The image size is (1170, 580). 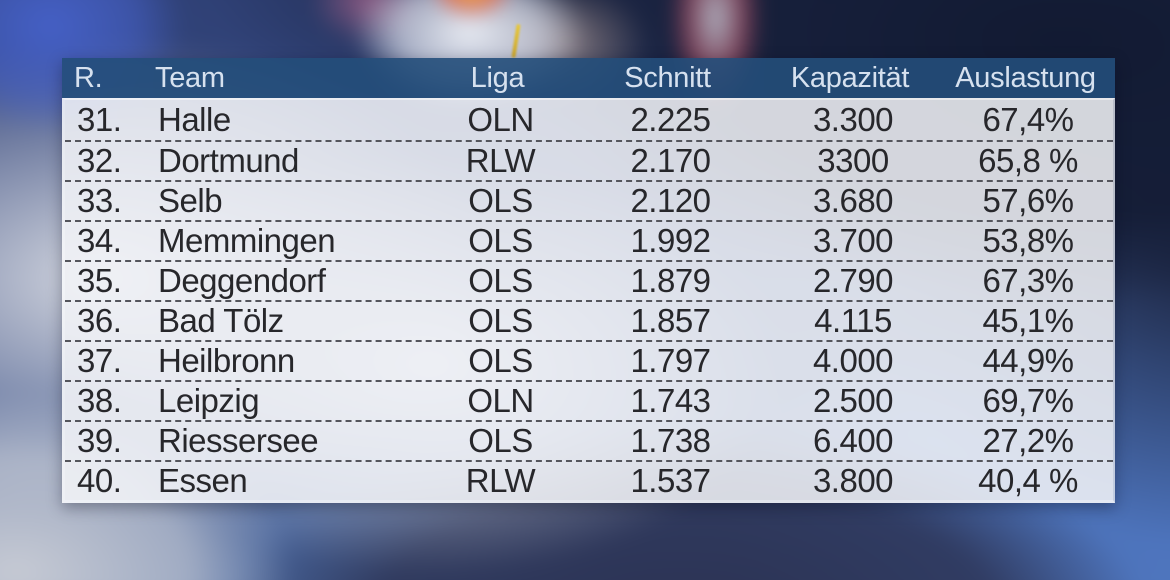 What do you see at coordinates (589, 240) in the screenshot?
I see `table-row: 34. Memmingen OLS 1.992 3.700 53,8%` at bounding box center [589, 240].